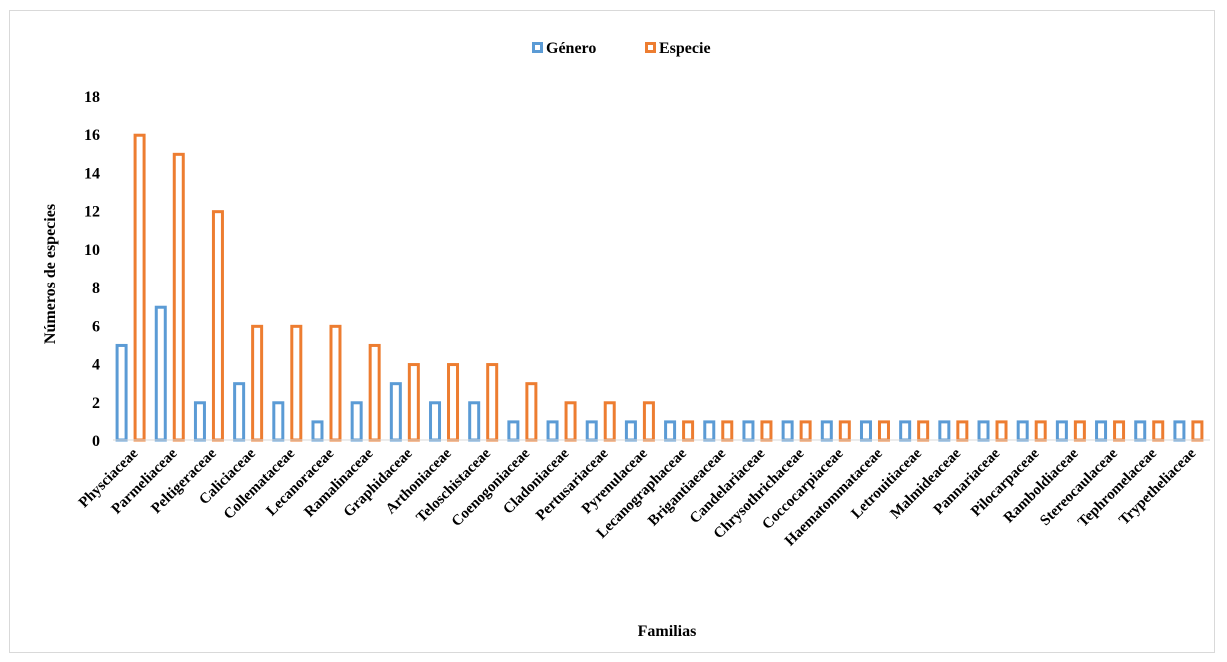  Describe the element at coordinates (139, 287) in the screenshot. I see `bar-especie-physciaceae` at that location.